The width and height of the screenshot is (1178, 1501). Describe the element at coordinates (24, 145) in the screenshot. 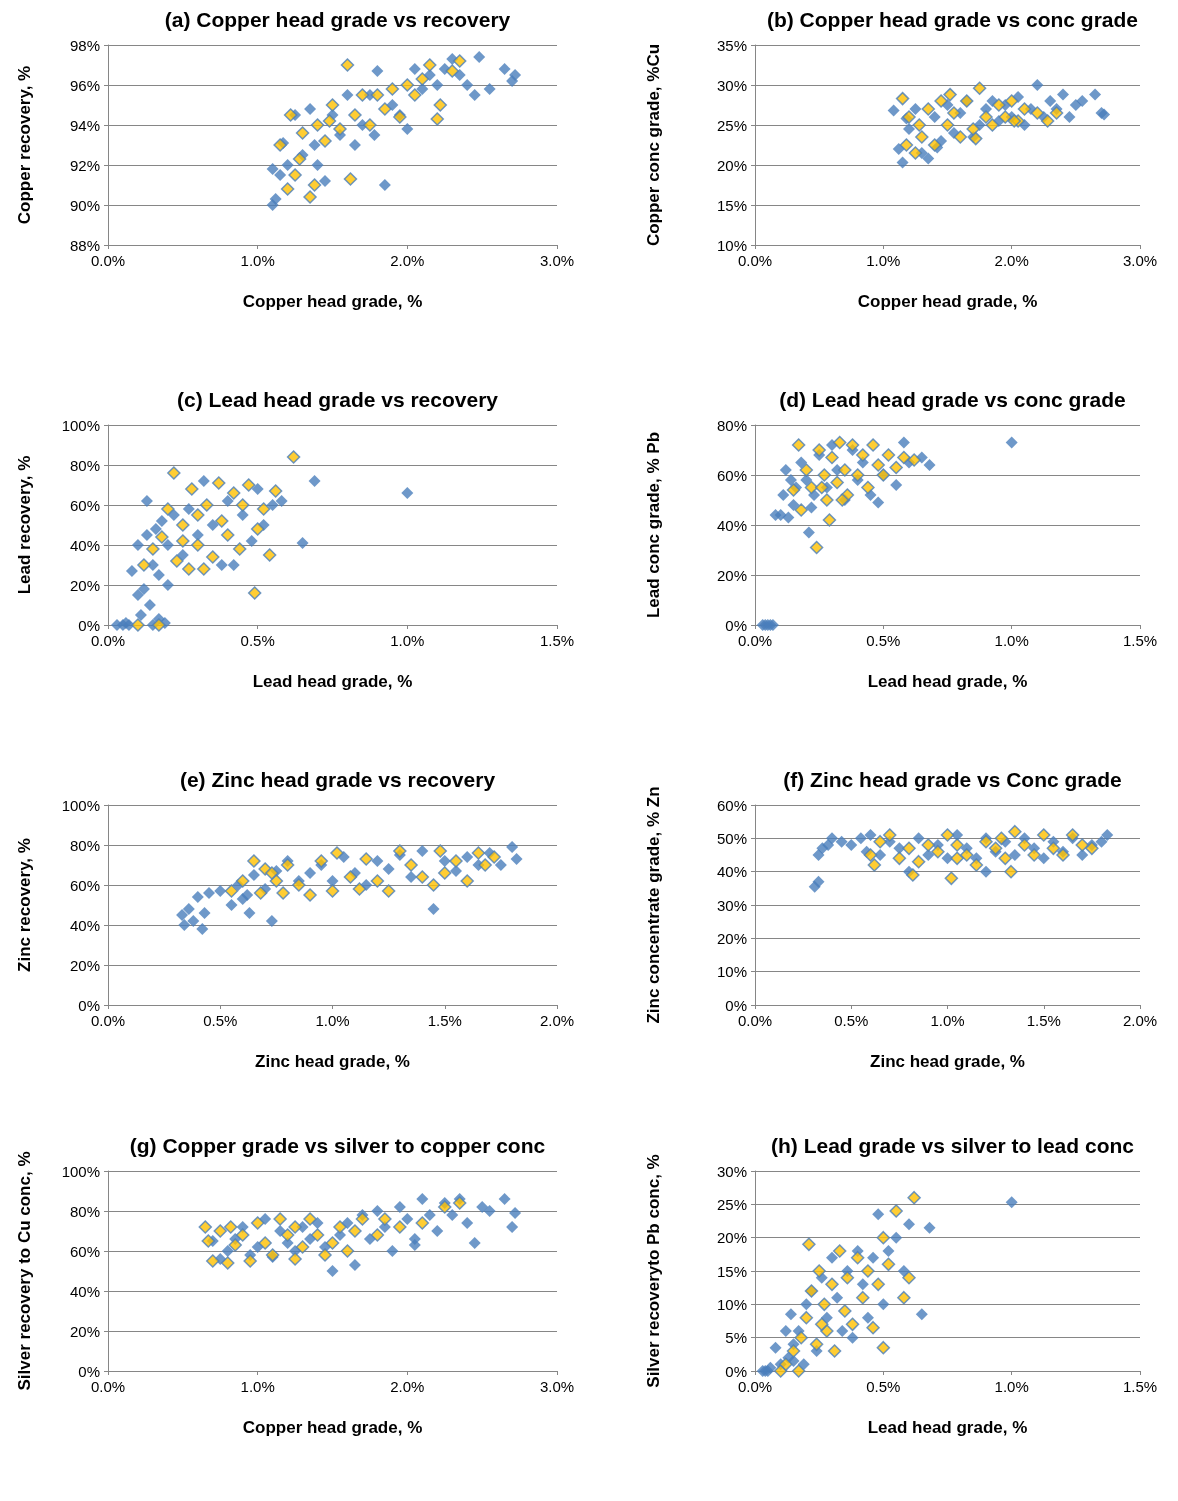

I see `y-axis-title: Copper recovery, %` at that location.